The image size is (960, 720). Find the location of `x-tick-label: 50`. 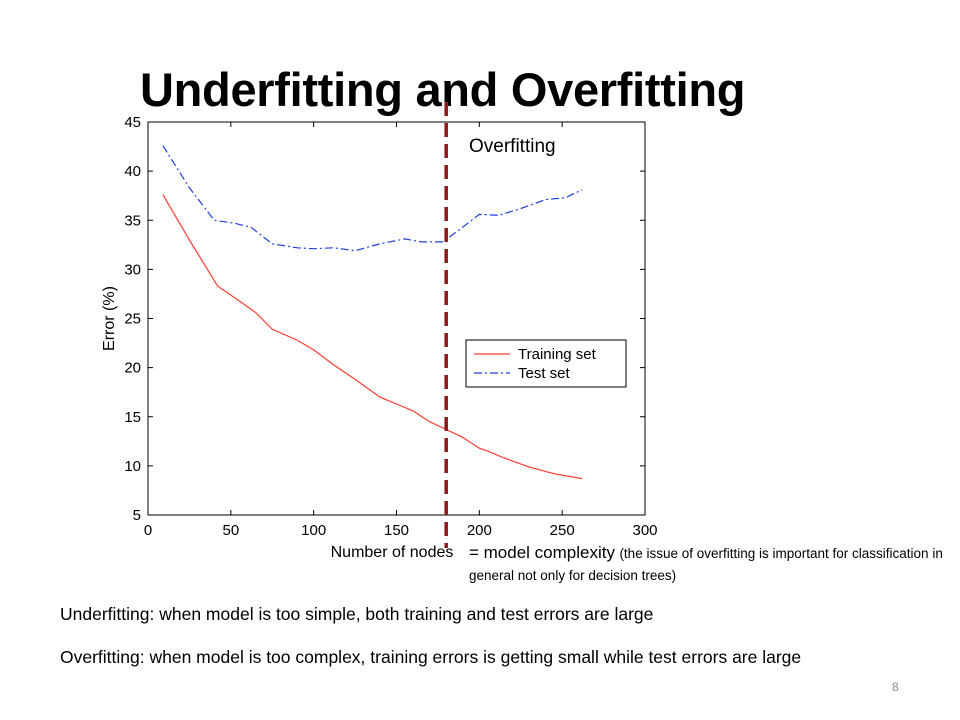

x-tick-label: 50 is located at coordinates (230, 530).